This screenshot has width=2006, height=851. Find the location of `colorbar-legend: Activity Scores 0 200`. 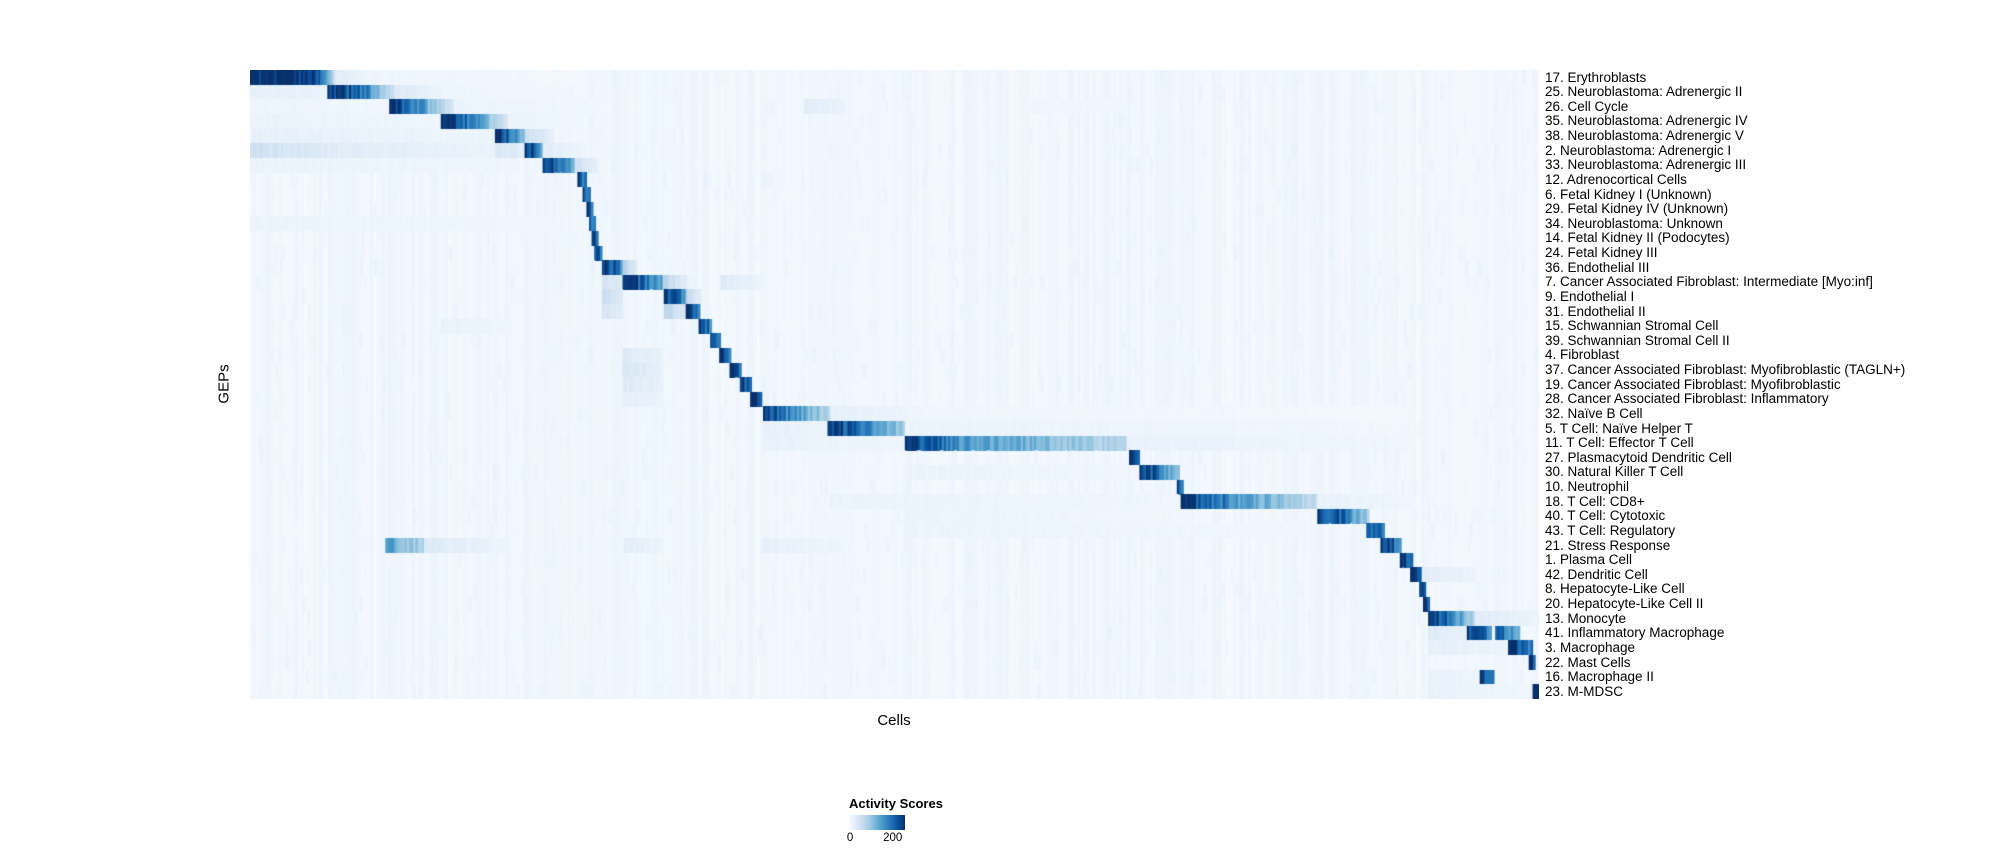

colorbar-legend: Activity Scores 0 200 is located at coordinates (894, 821).